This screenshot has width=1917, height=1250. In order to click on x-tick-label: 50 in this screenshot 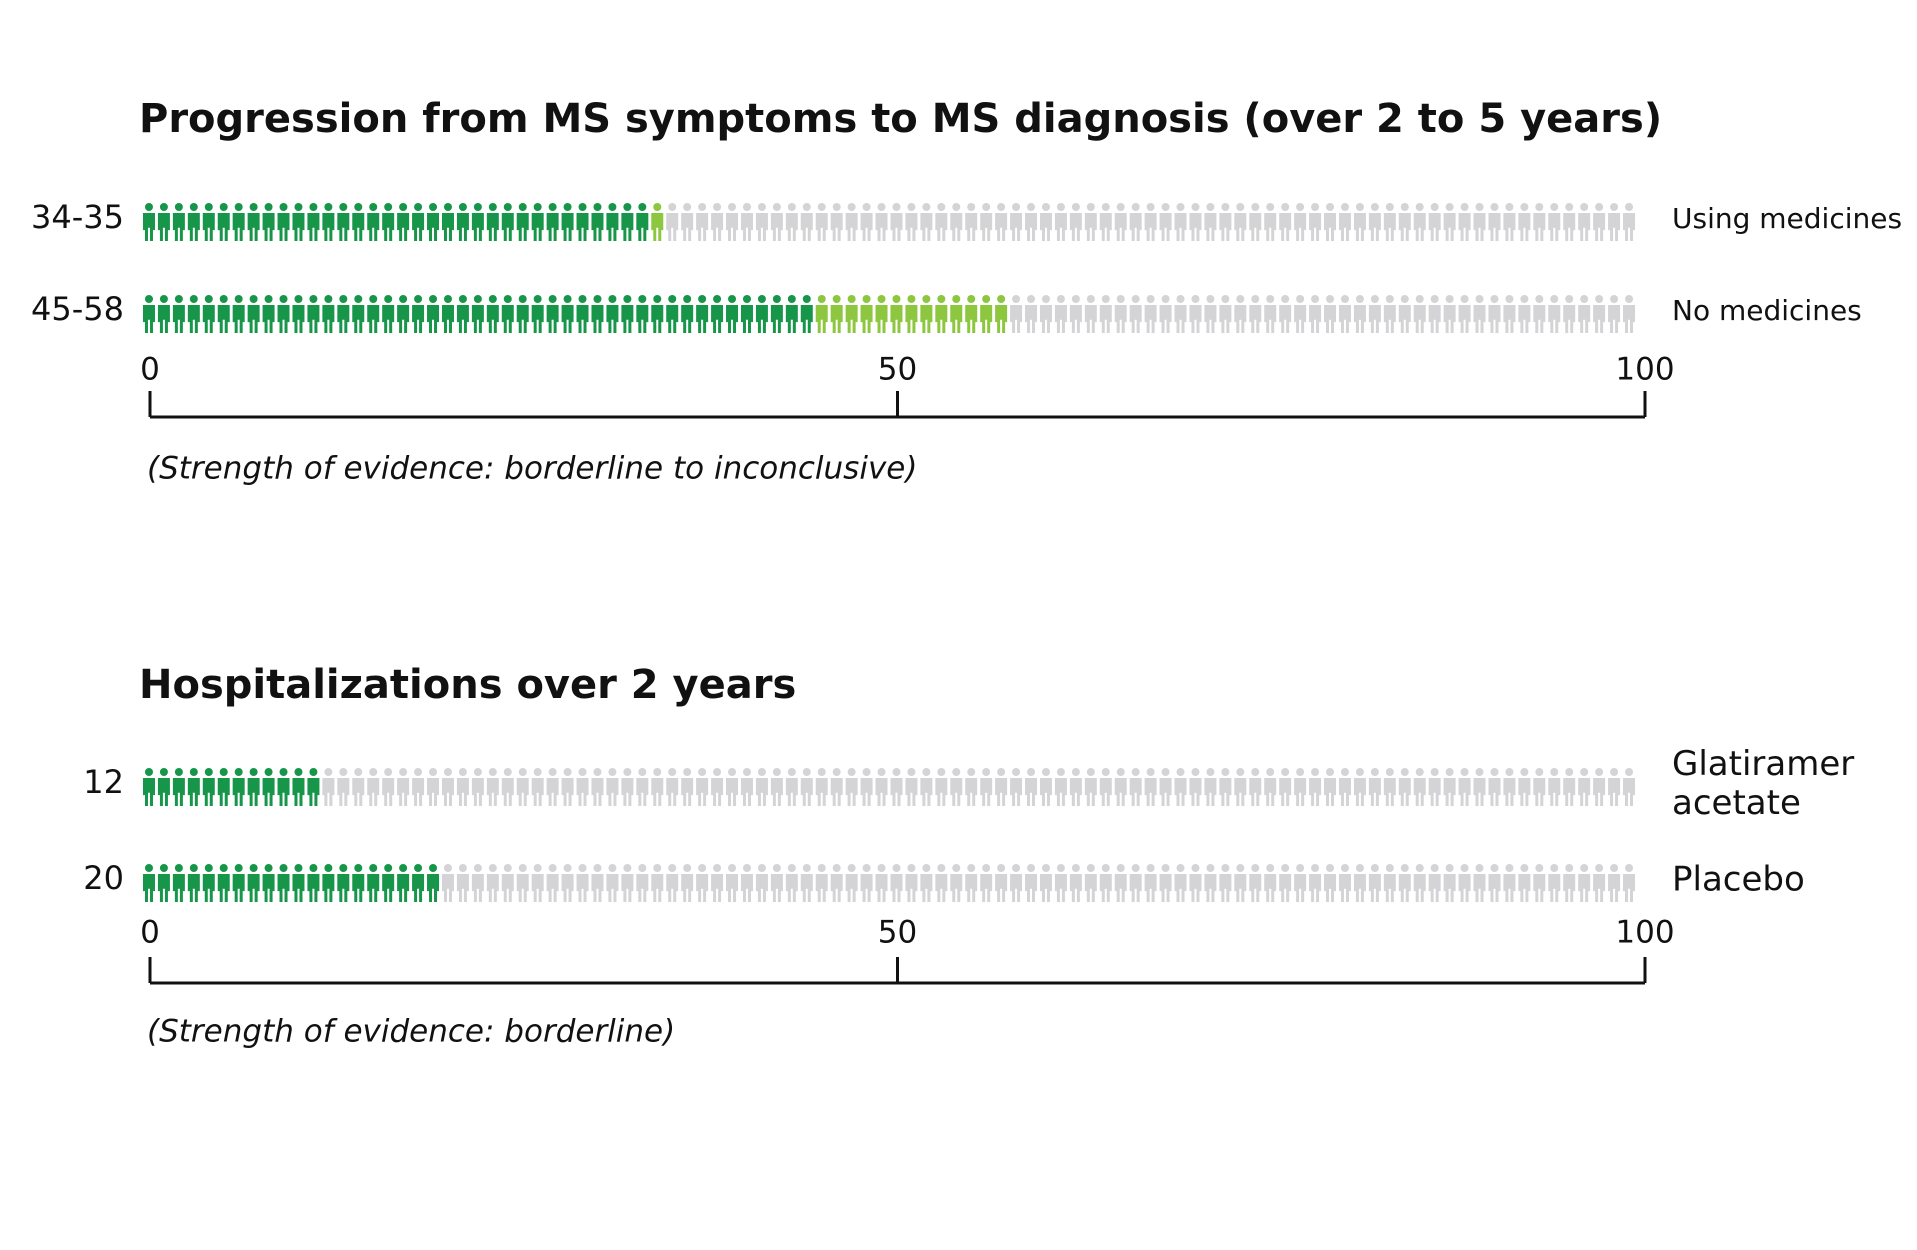, I will do `click(897, 933)`.